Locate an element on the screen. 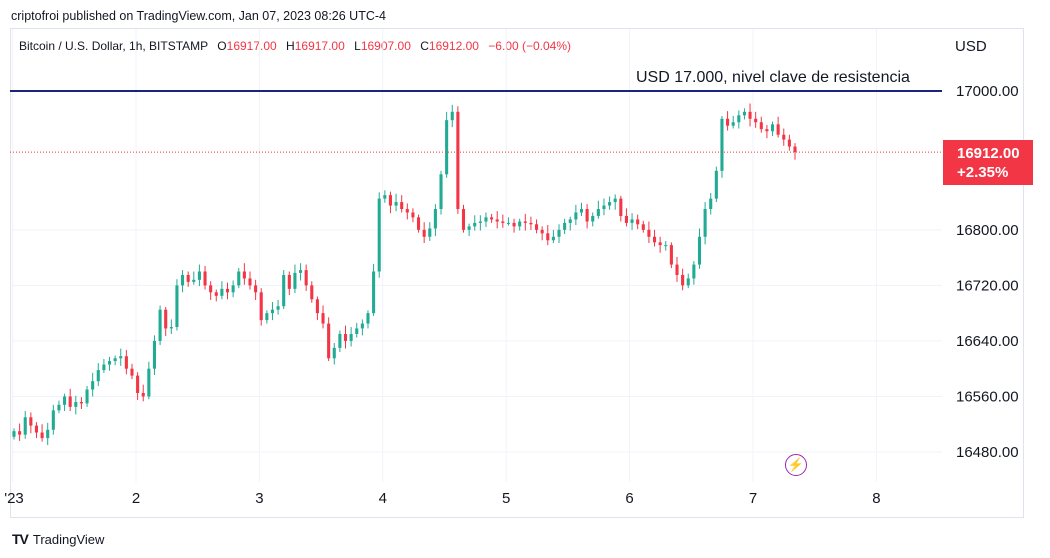 This screenshot has width=1050, height=558. high-value: 16917.00 is located at coordinates (319, 46).